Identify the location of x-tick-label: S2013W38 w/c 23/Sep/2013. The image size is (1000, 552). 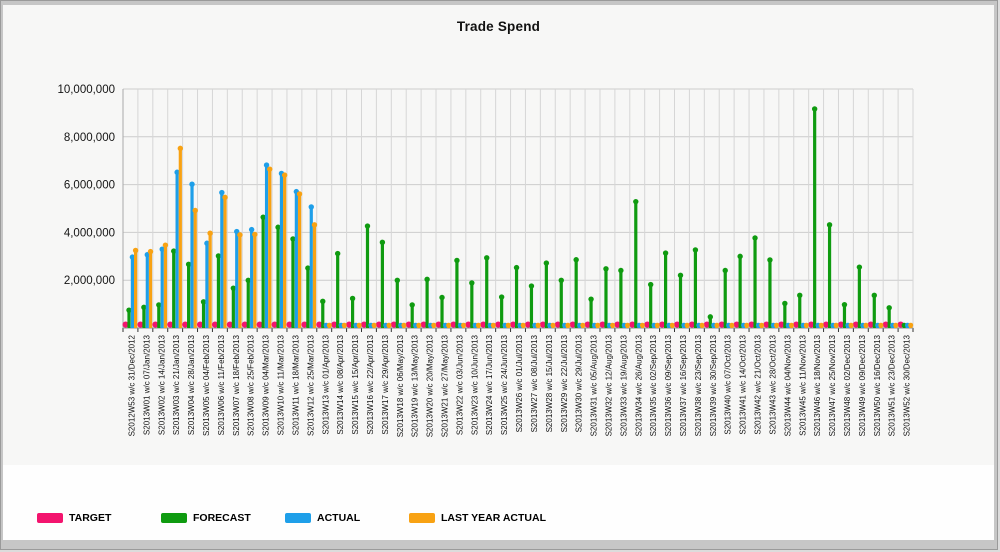
(698, 385).